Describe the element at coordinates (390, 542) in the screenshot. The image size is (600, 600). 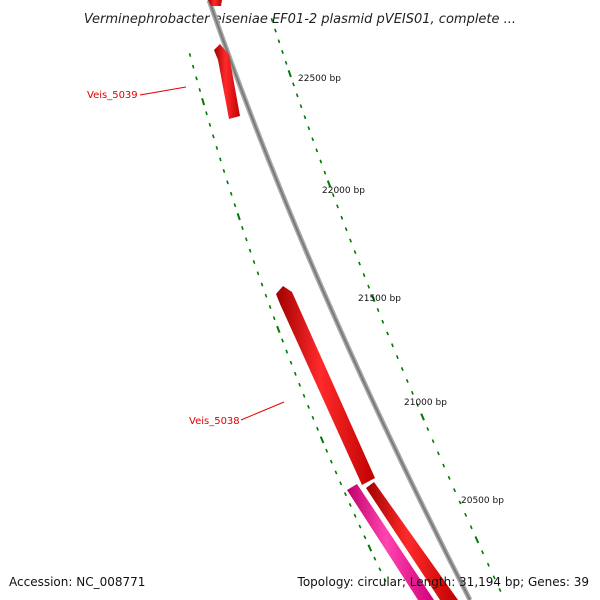
I see `gene-arrow-pink` at that location.